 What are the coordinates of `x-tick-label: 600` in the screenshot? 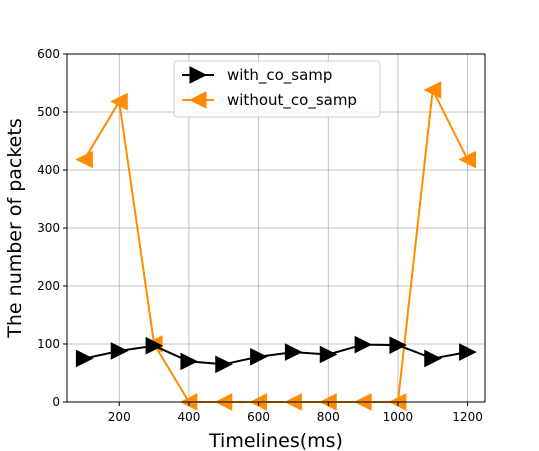 It's located at (258, 417).